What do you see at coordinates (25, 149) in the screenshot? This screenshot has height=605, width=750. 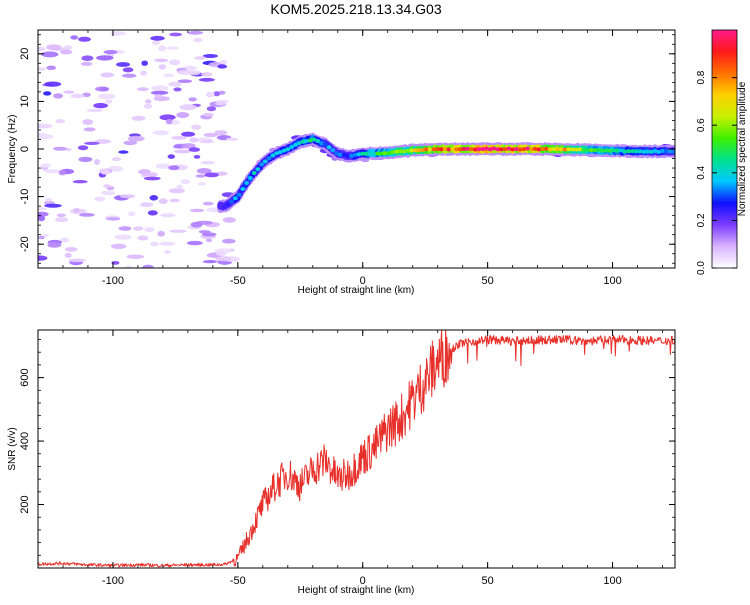 I see `spectrogram-ytick-label: 0` at bounding box center [25, 149].